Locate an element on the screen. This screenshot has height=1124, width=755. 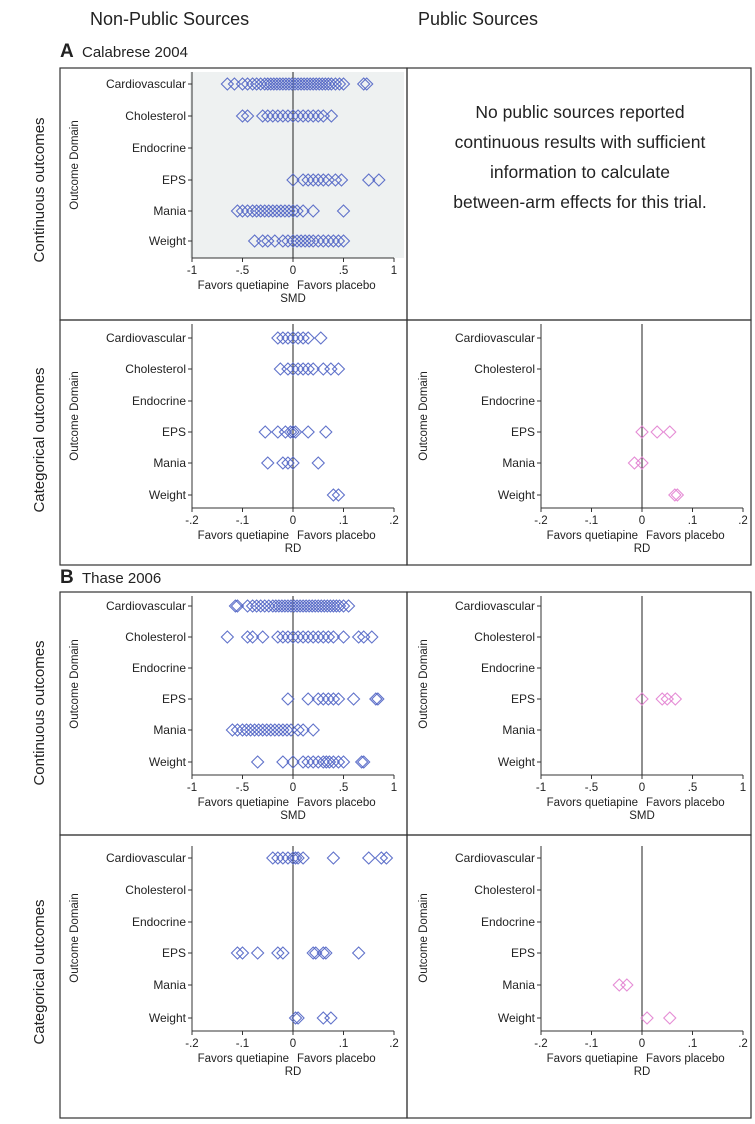
y-tick-label: EPS is located at coordinates (174, 432).